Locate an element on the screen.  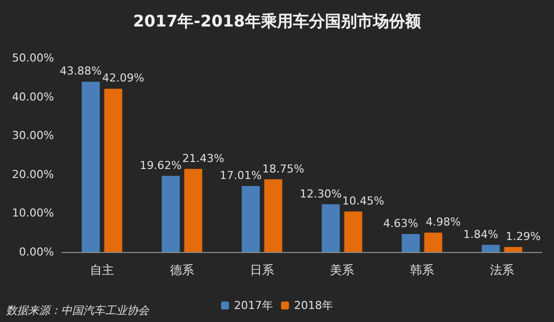
source-note: 数据来源：中国汽车工业协会 is located at coordinates (78, 310).